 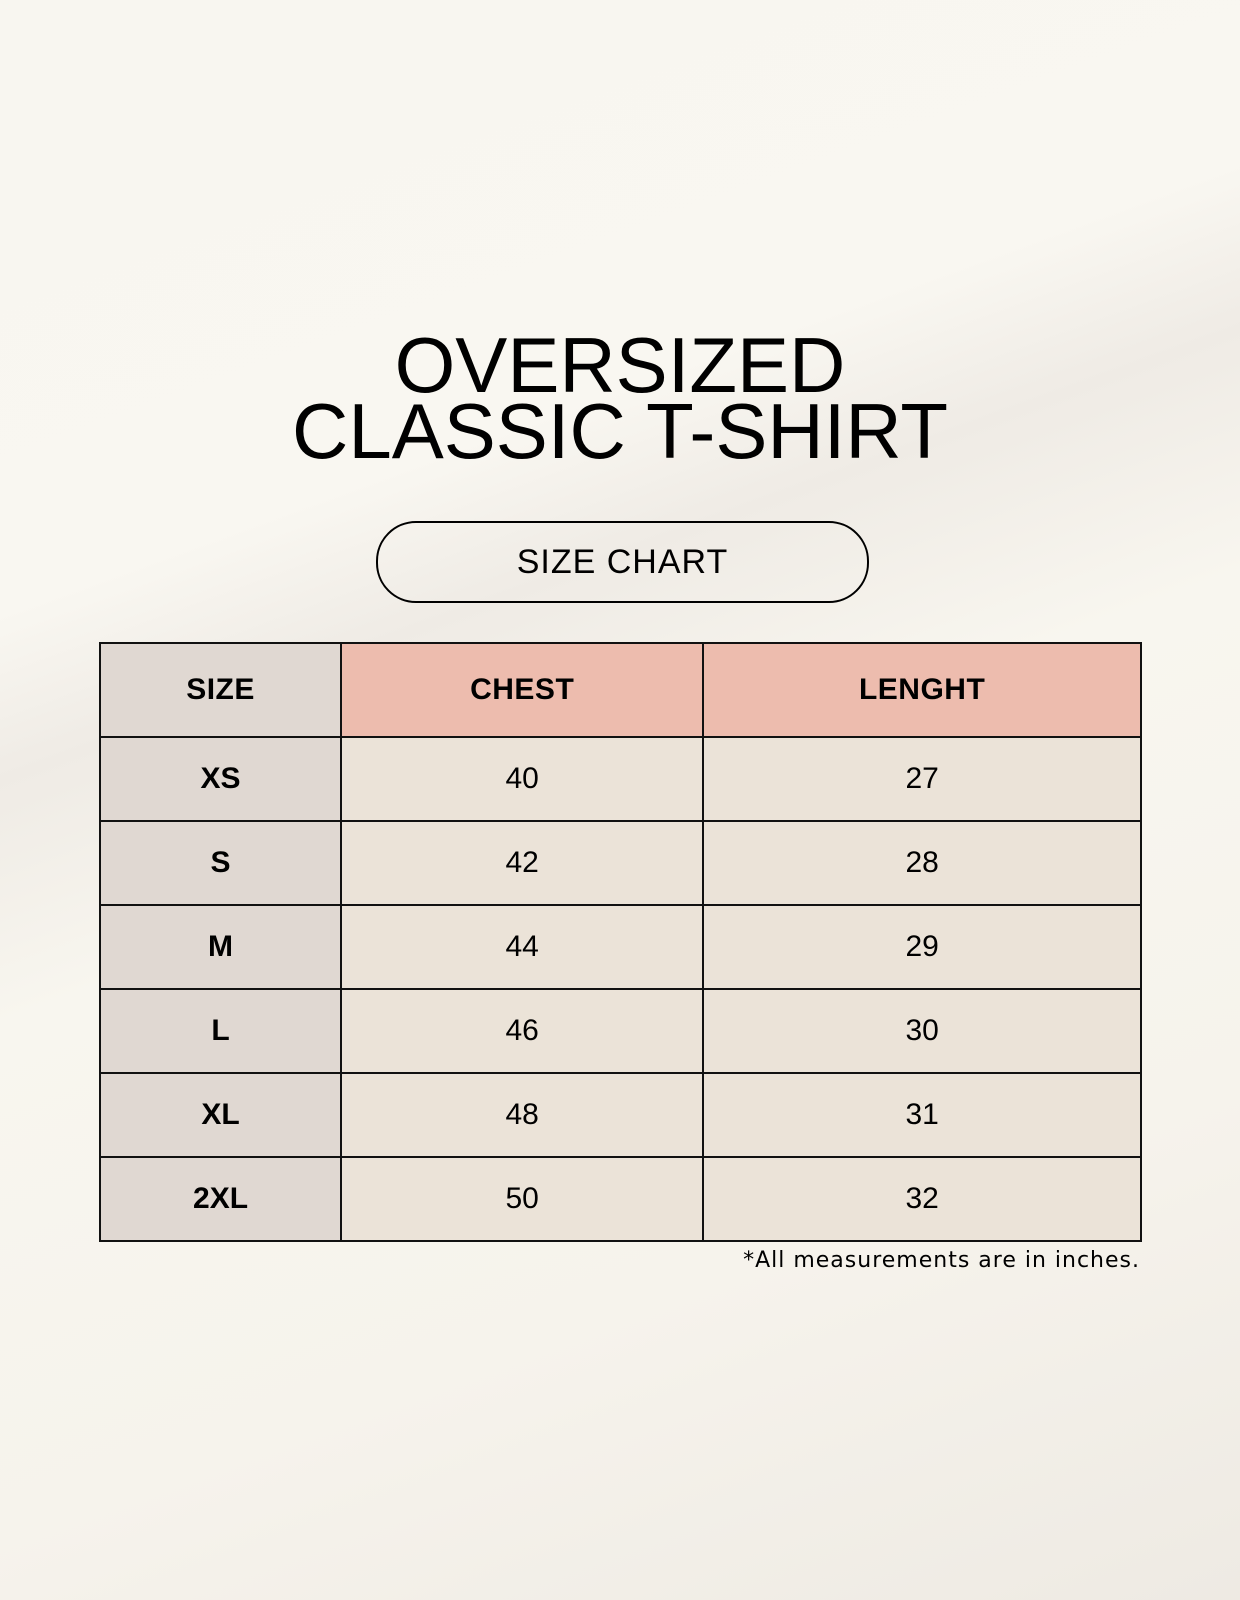 I want to click on length-cell: 32, so click(x=922, y=1199).